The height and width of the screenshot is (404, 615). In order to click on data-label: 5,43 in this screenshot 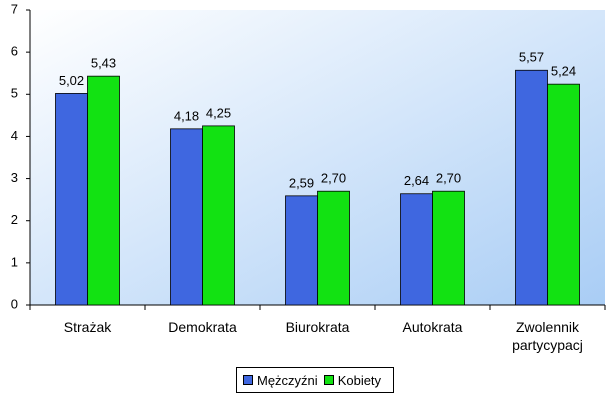, I will do `click(103, 63)`.